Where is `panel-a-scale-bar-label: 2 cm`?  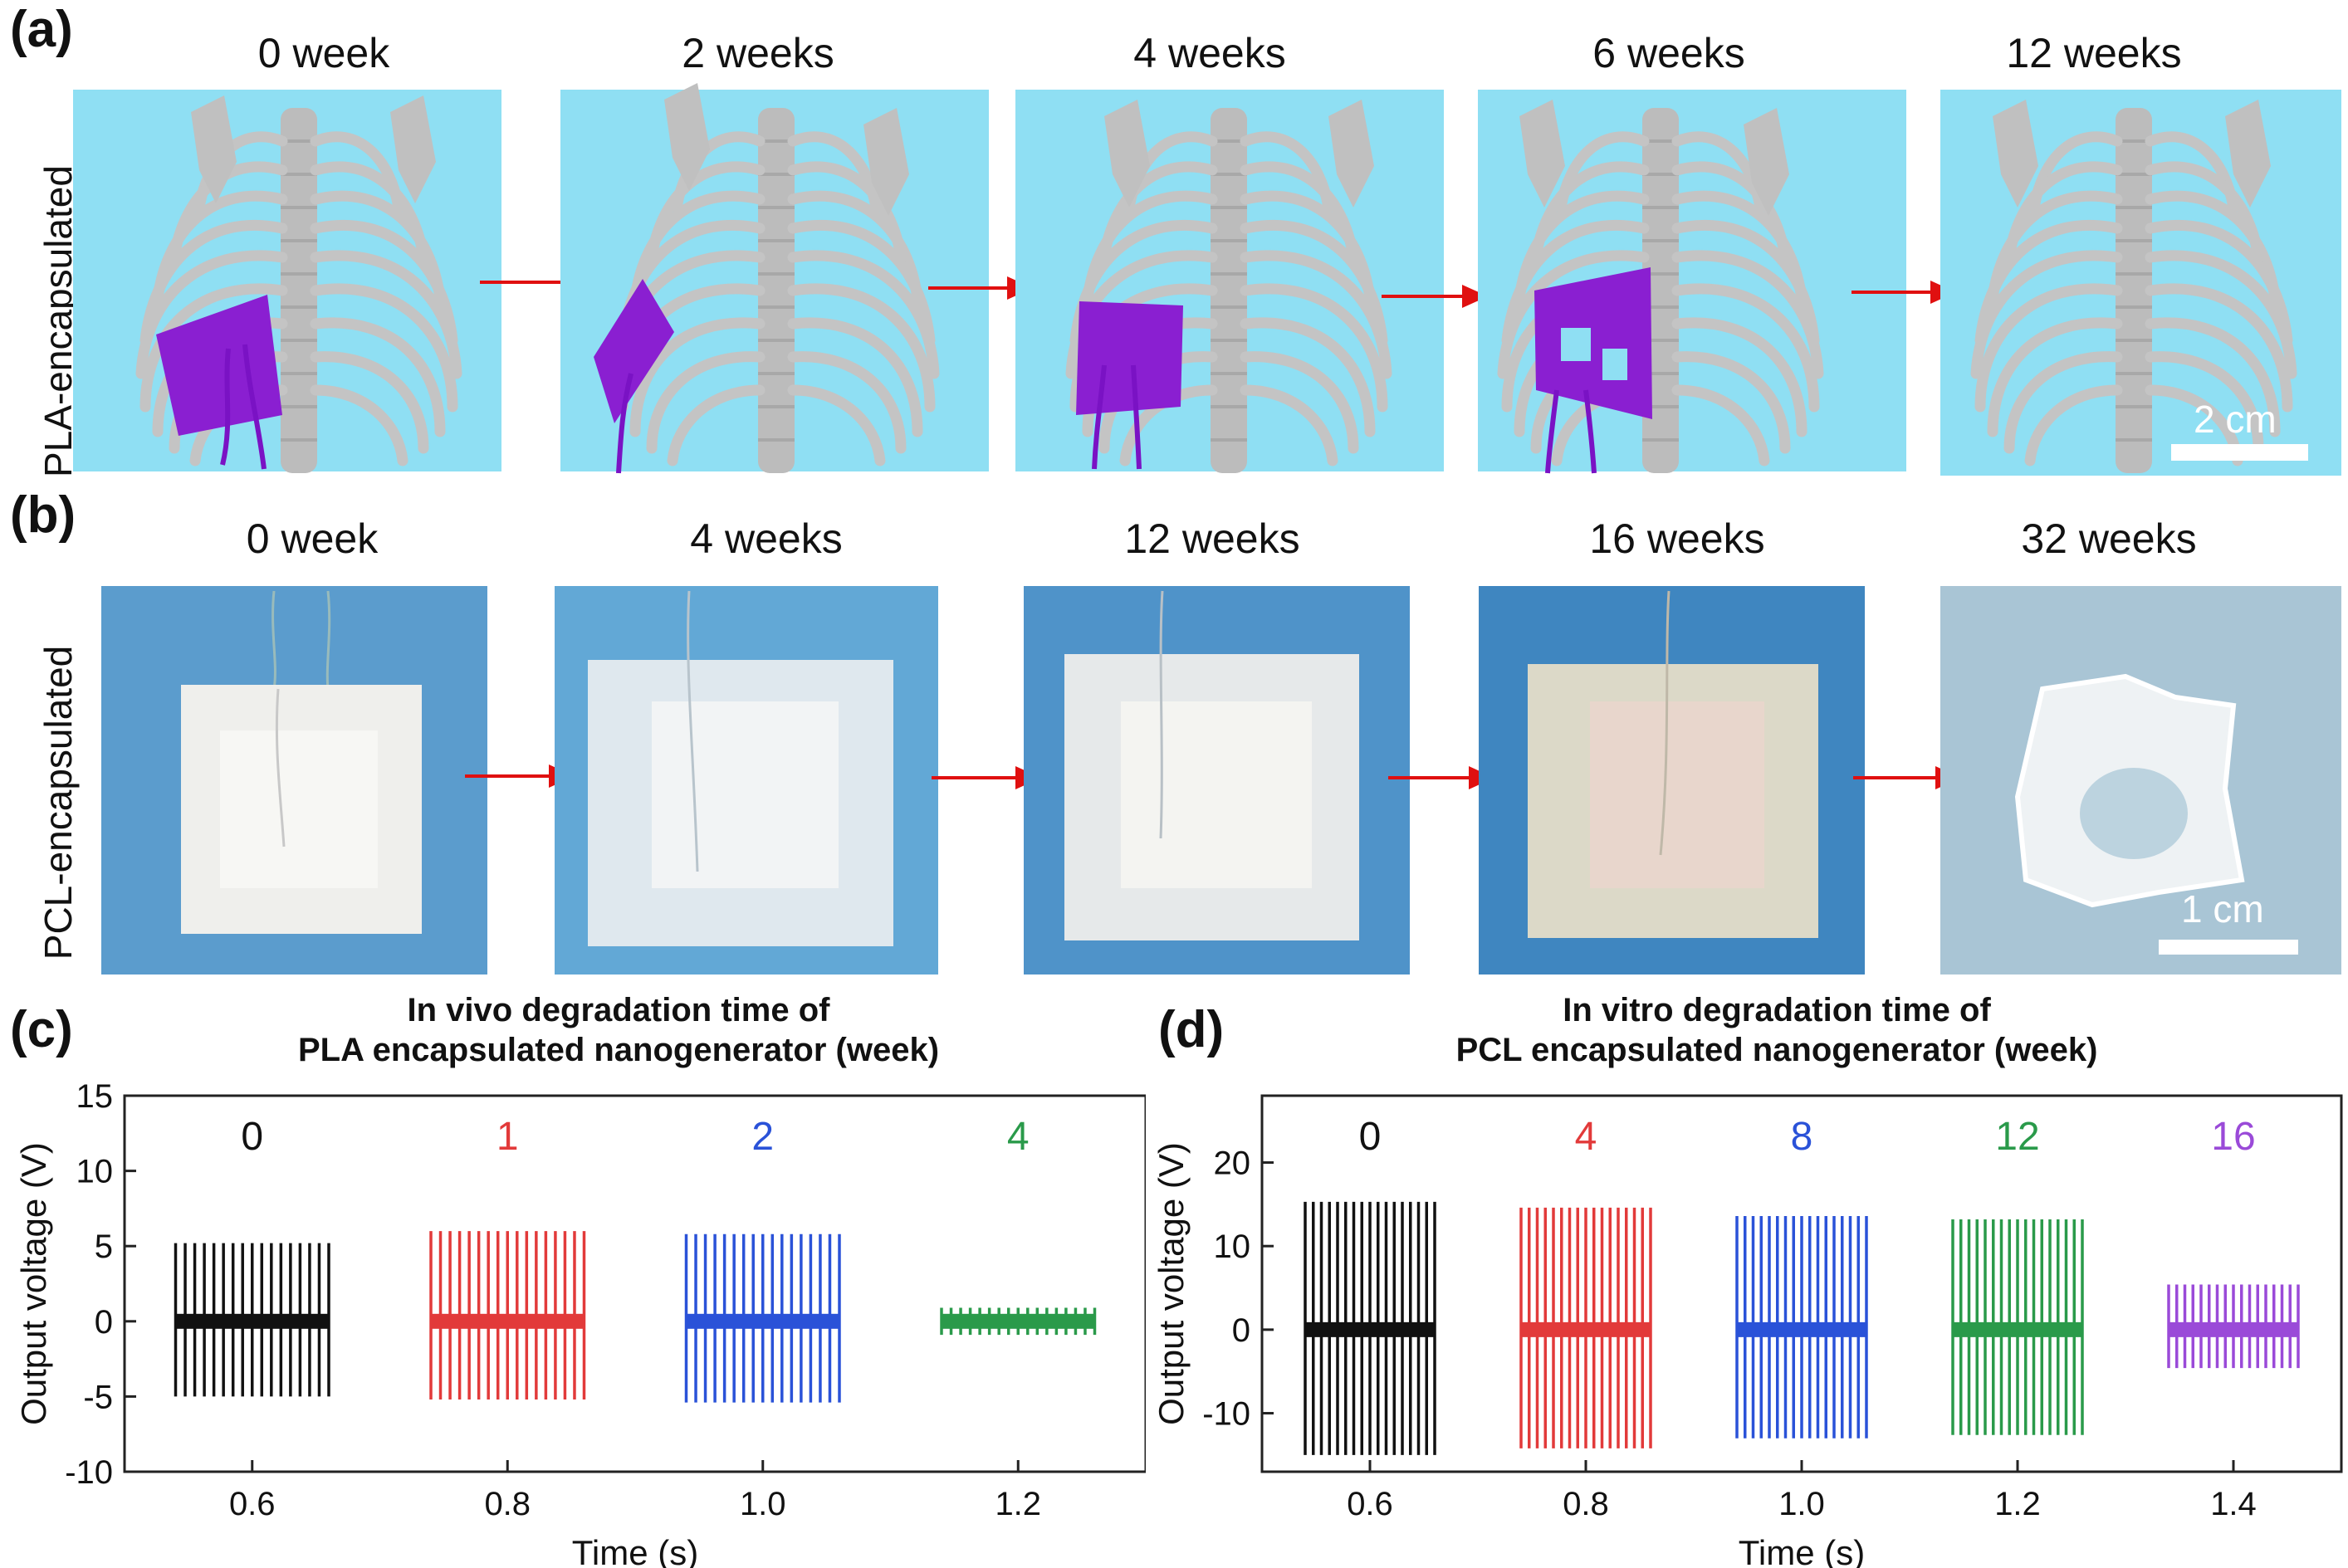 panel-a-scale-bar-label: 2 cm is located at coordinates (2235, 420).